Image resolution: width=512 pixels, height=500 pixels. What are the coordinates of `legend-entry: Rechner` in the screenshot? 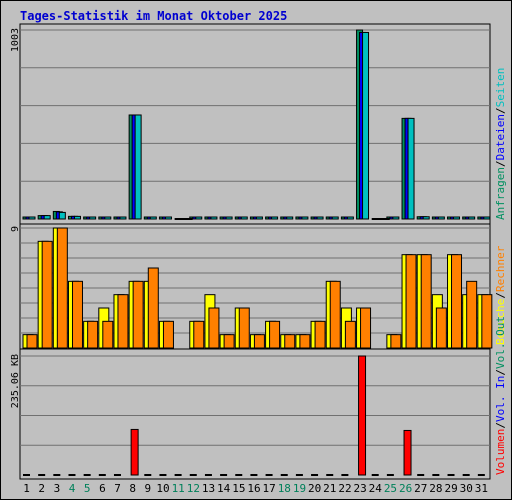 It's located at (500, 268).